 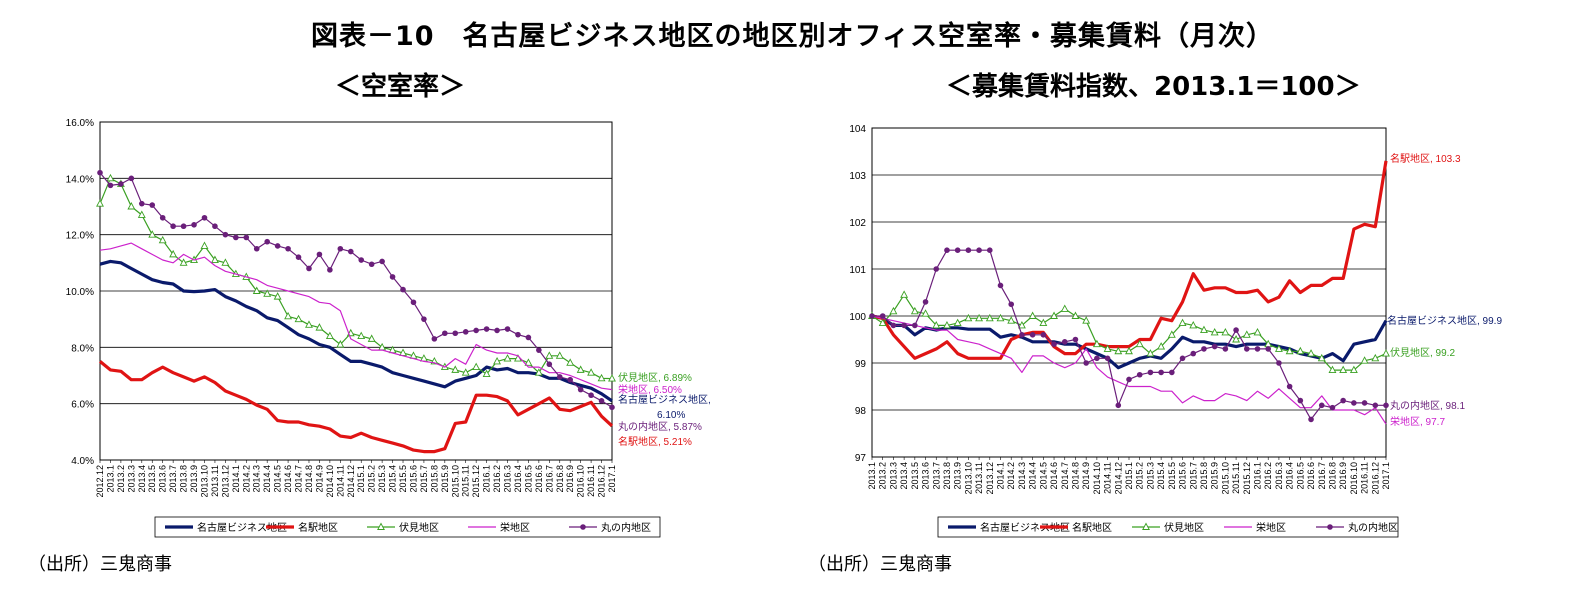 I want to click on rent-end-label: 栄地区, 97.7, so click(x=1417, y=421).